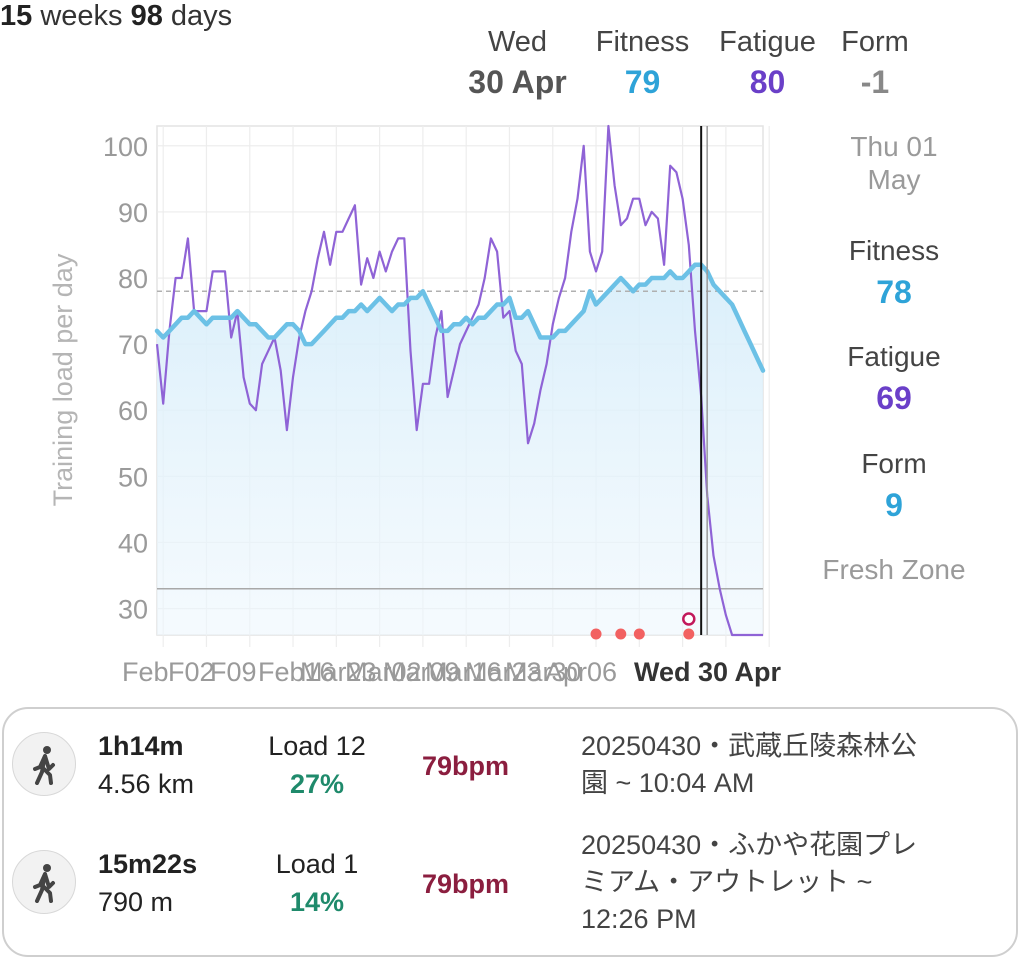 The height and width of the screenshot is (965, 1024). Describe the element at coordinates (63, 379) in the screenshot. I see `y-axis-label: Training load per day` at that location.